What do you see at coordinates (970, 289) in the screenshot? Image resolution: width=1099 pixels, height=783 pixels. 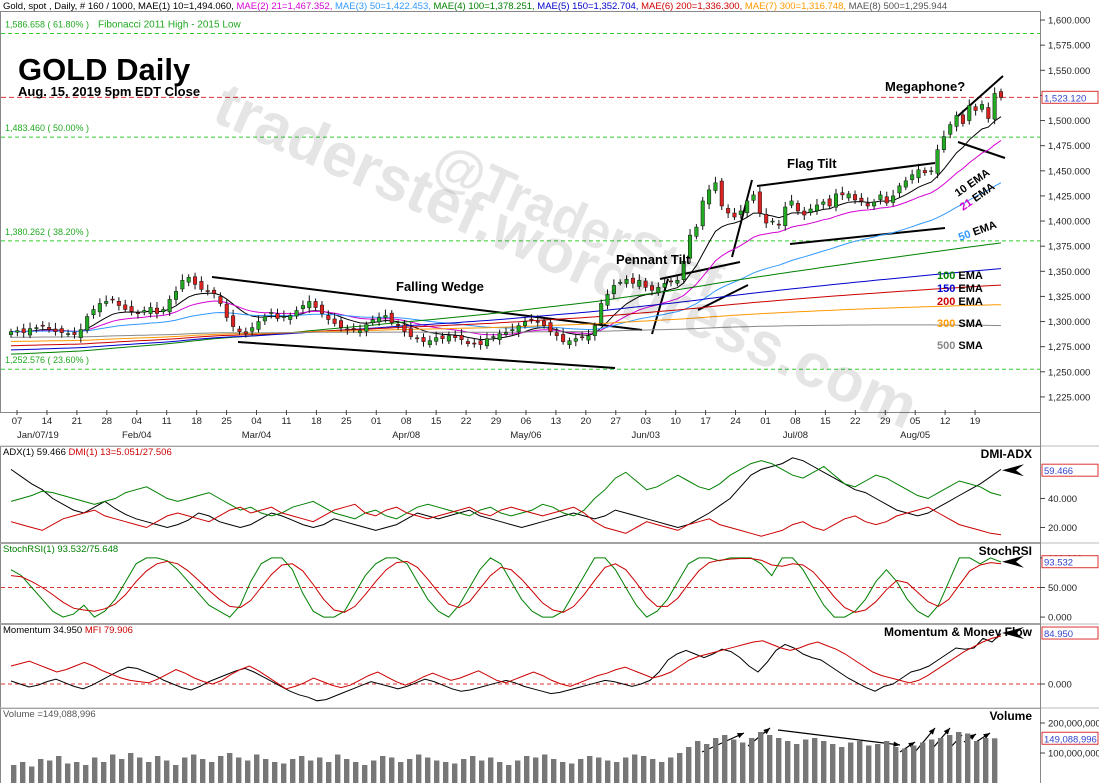 I see `moving-average-type: EMA` at bounding box center [970, 289].